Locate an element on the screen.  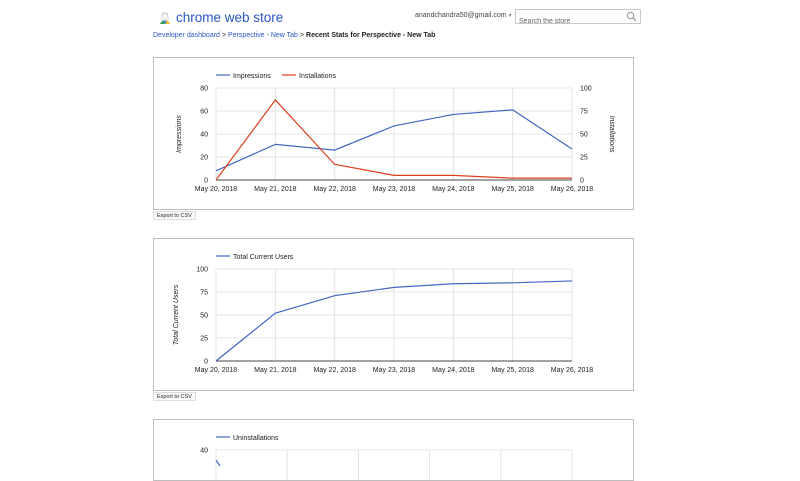
chart-svg: Uninstallations 40 is located at coordinates (386, 457).